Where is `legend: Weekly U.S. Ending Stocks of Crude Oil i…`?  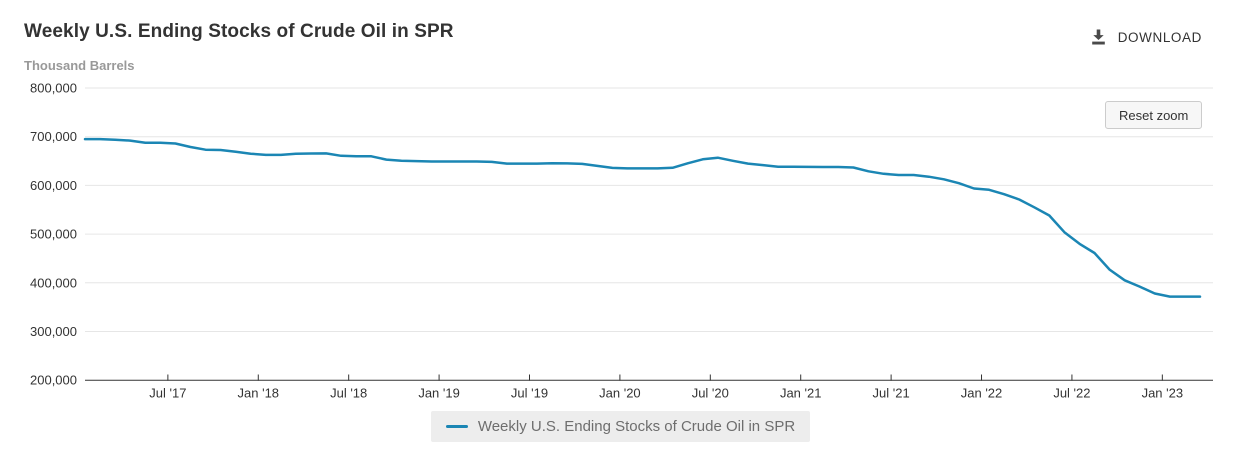 legend: Weekly U.S. Ending Stocks of Crude Oil i… is located at coordinates (620, 426).